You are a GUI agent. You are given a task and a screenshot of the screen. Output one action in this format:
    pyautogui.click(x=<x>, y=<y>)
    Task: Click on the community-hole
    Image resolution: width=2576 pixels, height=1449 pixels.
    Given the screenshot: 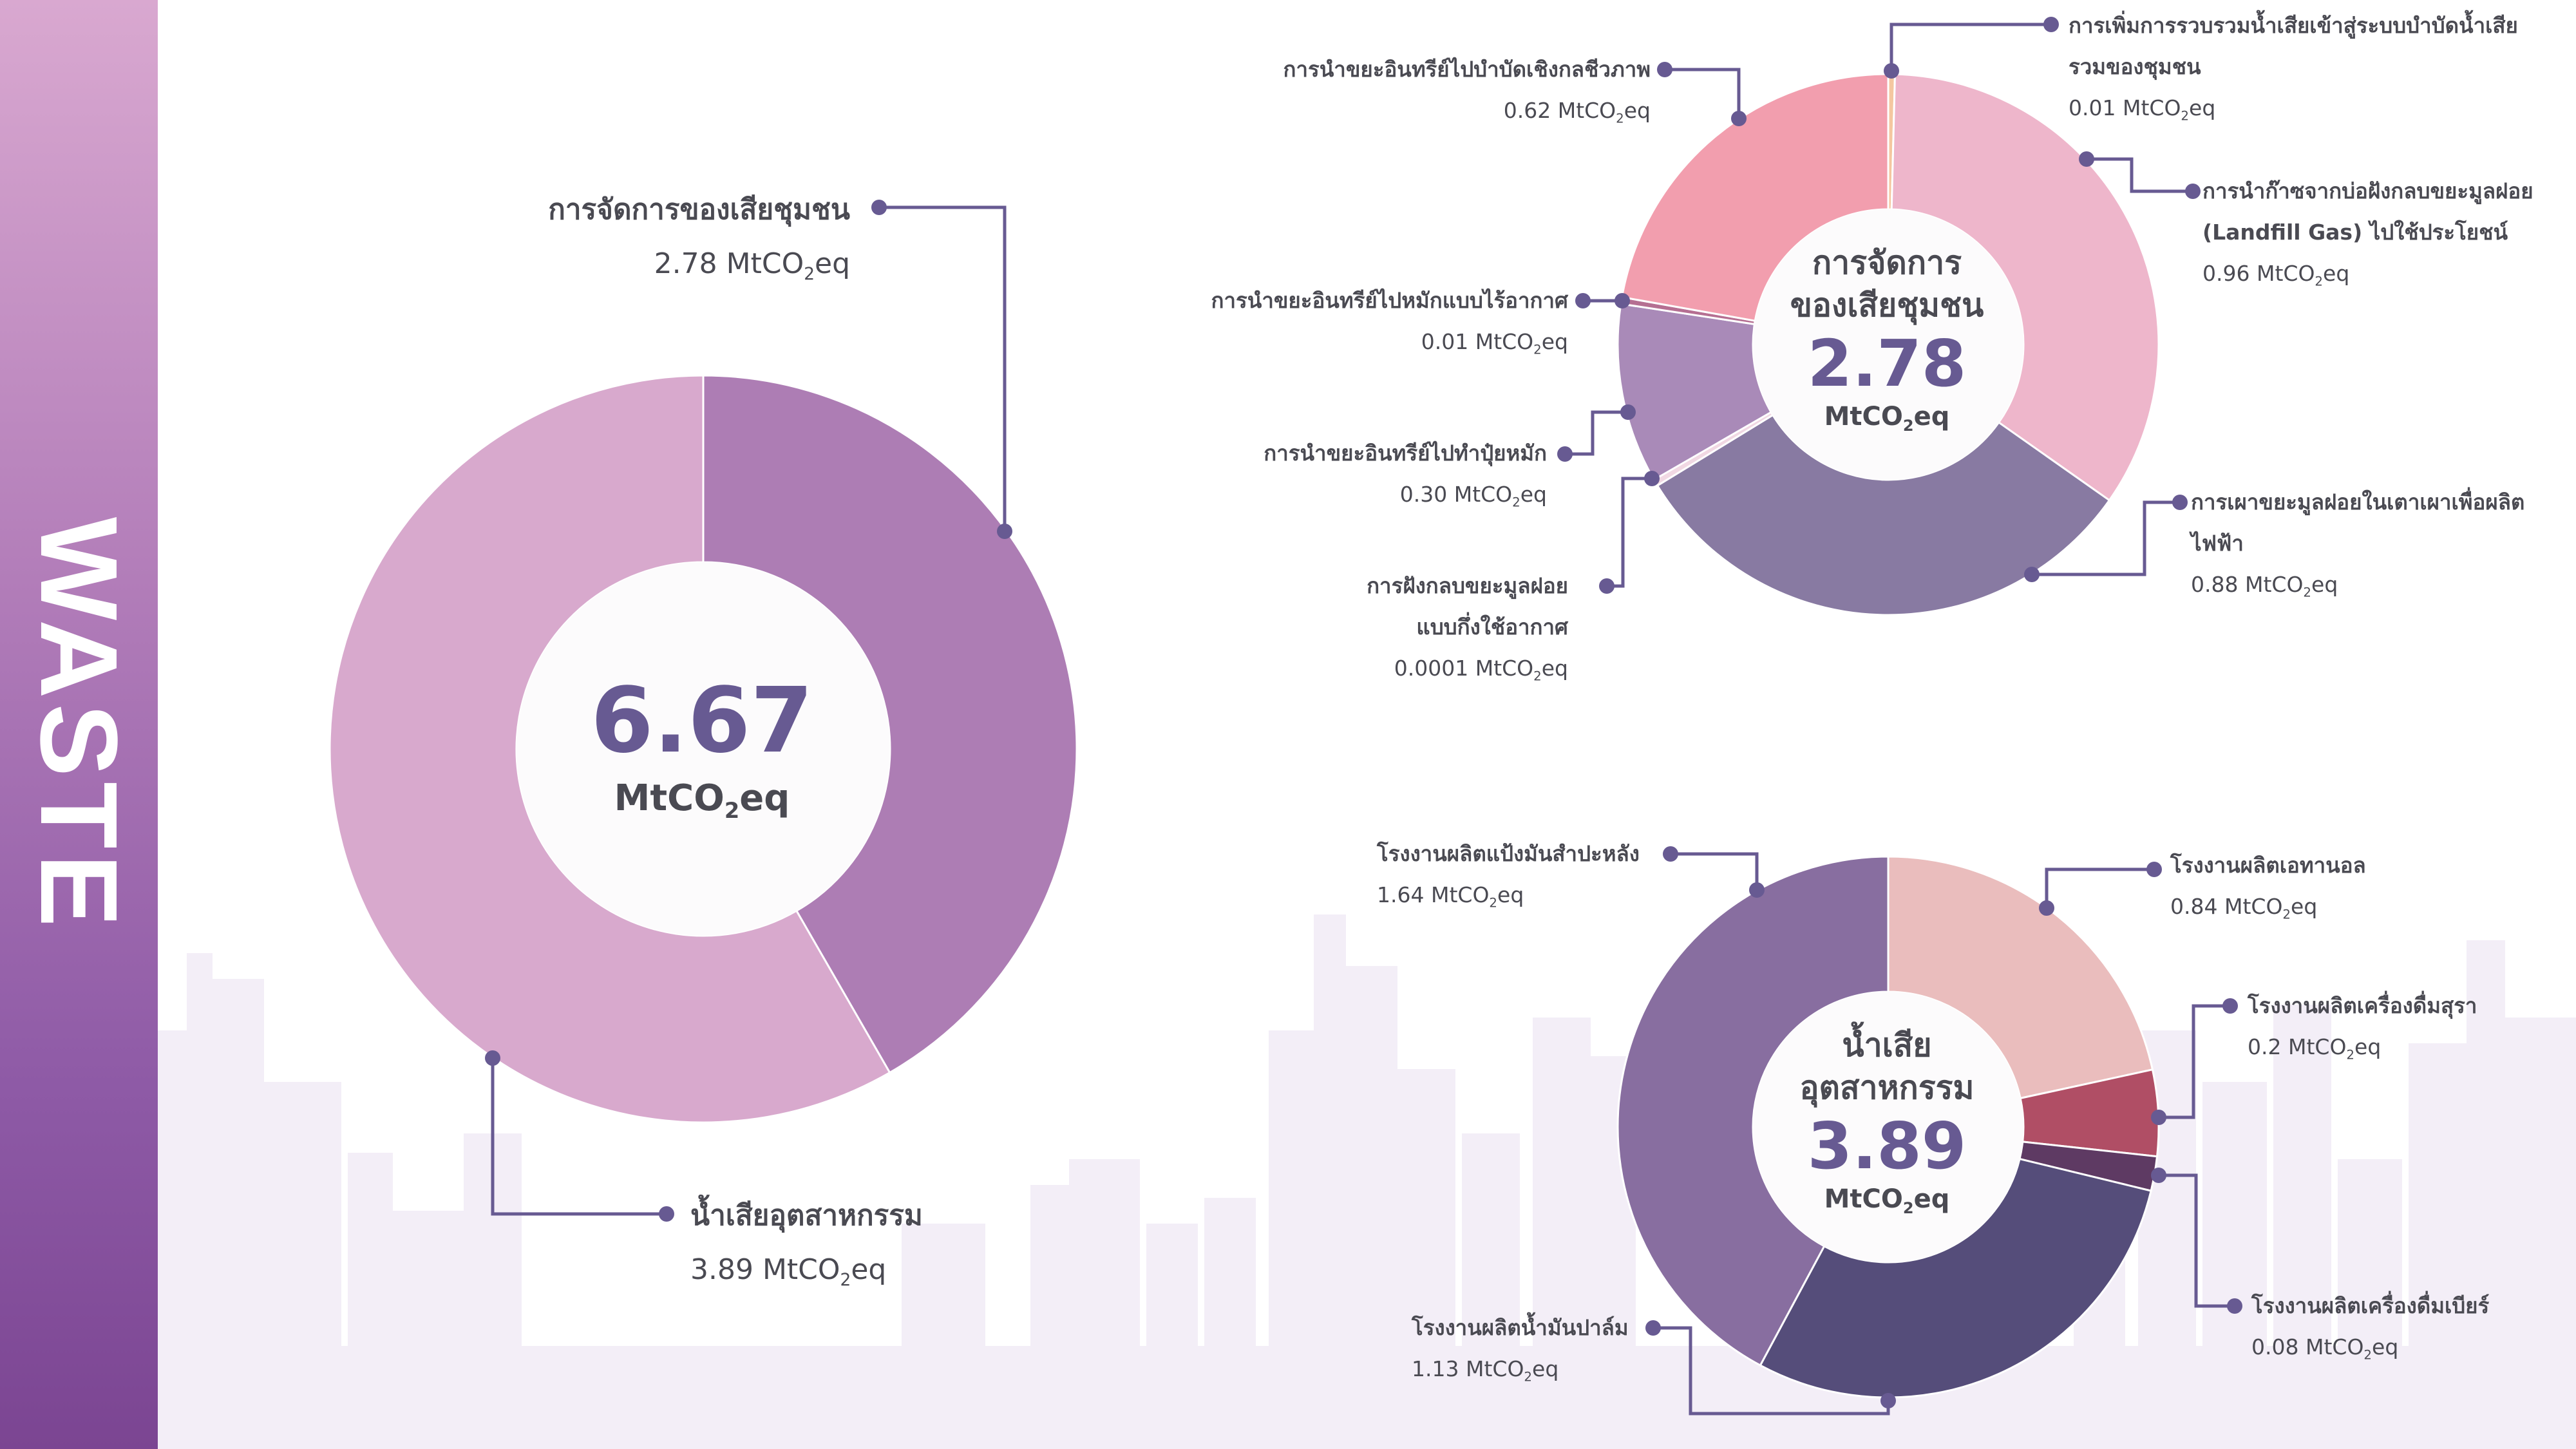 What is the action you would take?
    pyautogui.click(x=1888, y=345)
    